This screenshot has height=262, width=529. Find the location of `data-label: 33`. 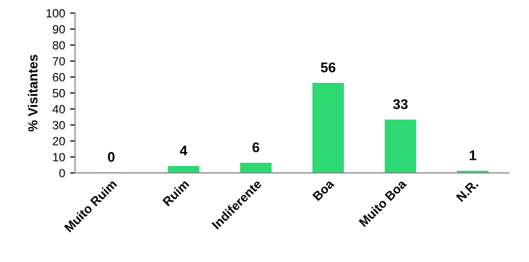

data-label: 33 is located at coordinates (400, 104).